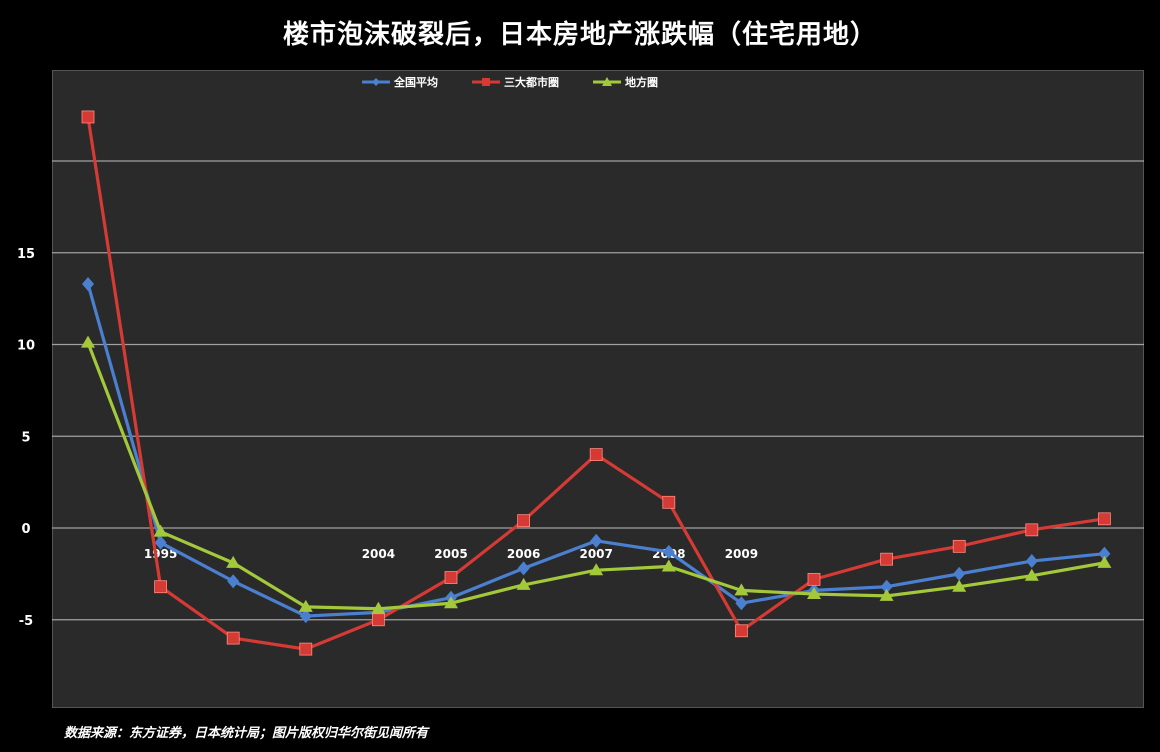 The height and width of the screenshot is (752, 1160). Describe the element at coordinates (641, 82) in the screenshot. I see `legend-label-local: 地方圈` at that location.